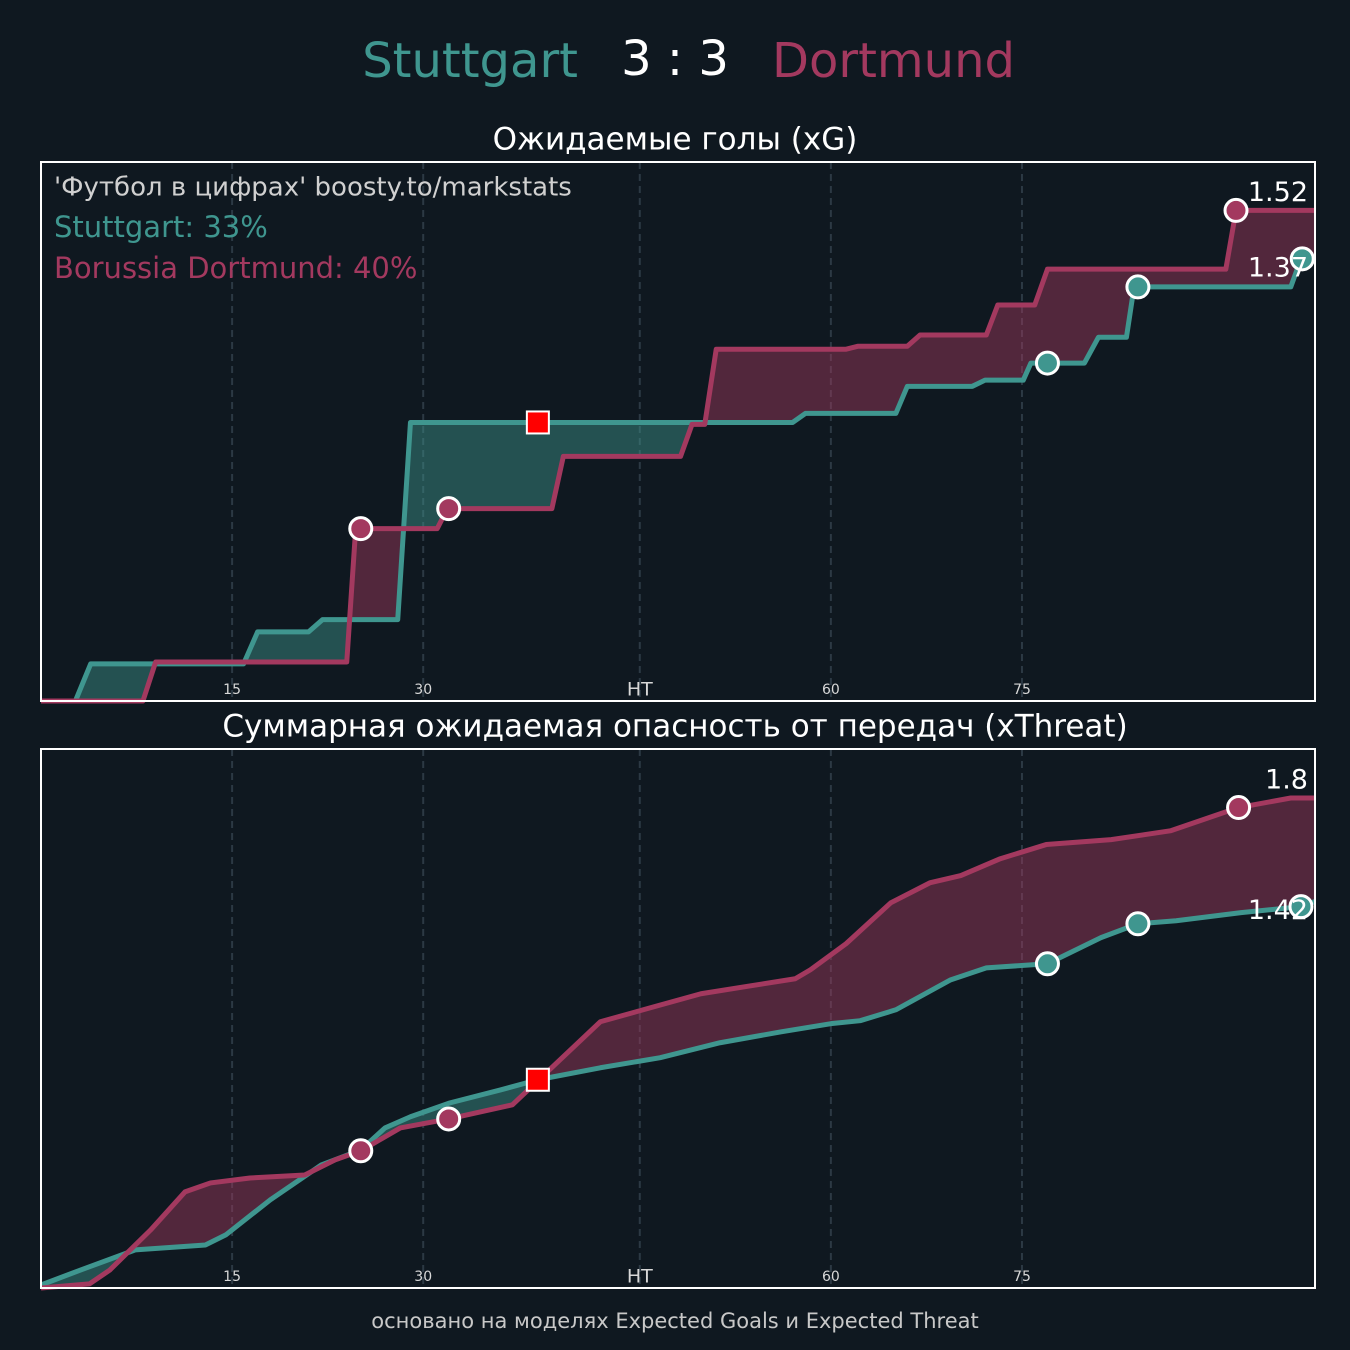 The height and width of the screenshot is (1350, 1350). I want to click on end-label: 1.52, so click(1278, 192).